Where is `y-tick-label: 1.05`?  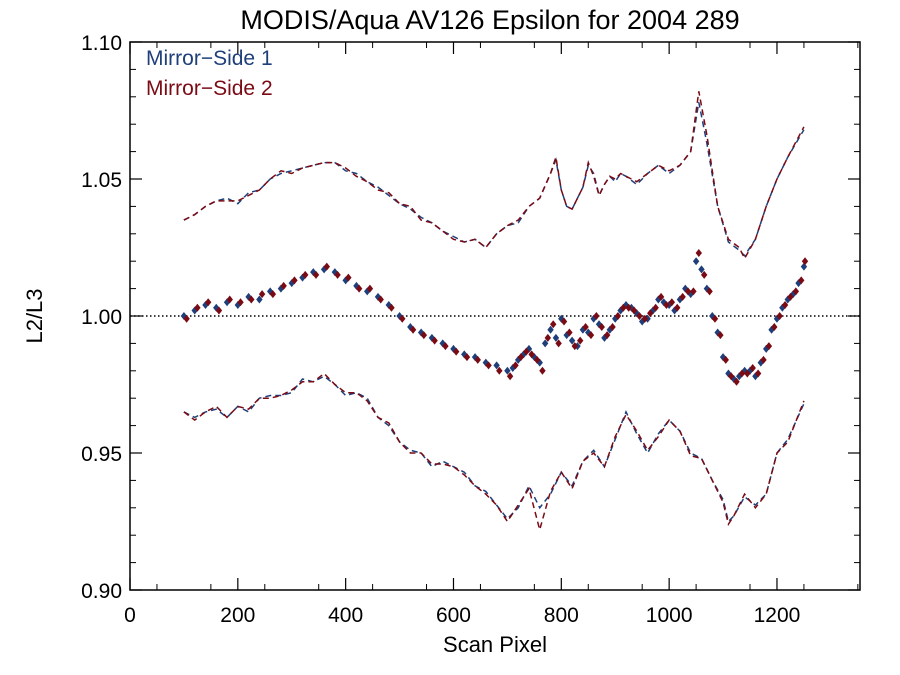
y-tick-label: 1.05 is located at coordinates (101, 180).